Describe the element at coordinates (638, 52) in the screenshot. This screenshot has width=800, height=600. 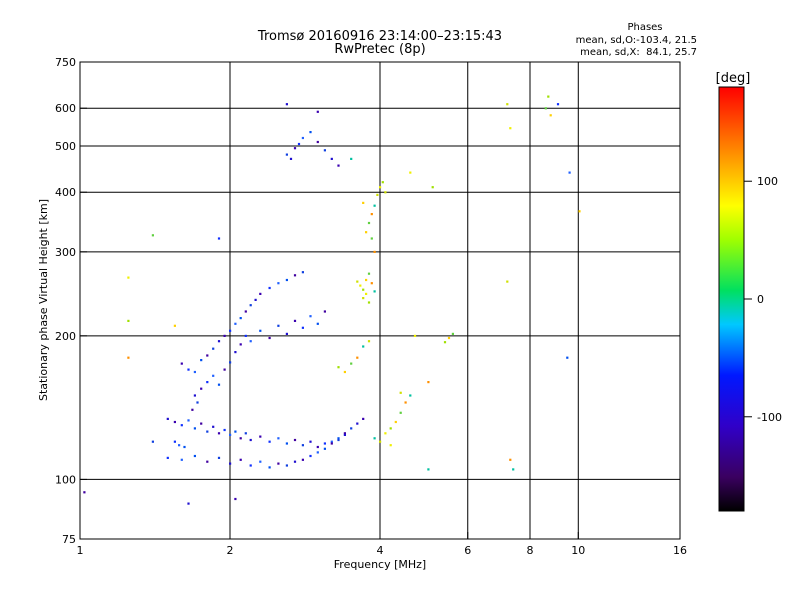
I see `stats-line-x: mean, sd,X: 84.1, 25.7` at that location.